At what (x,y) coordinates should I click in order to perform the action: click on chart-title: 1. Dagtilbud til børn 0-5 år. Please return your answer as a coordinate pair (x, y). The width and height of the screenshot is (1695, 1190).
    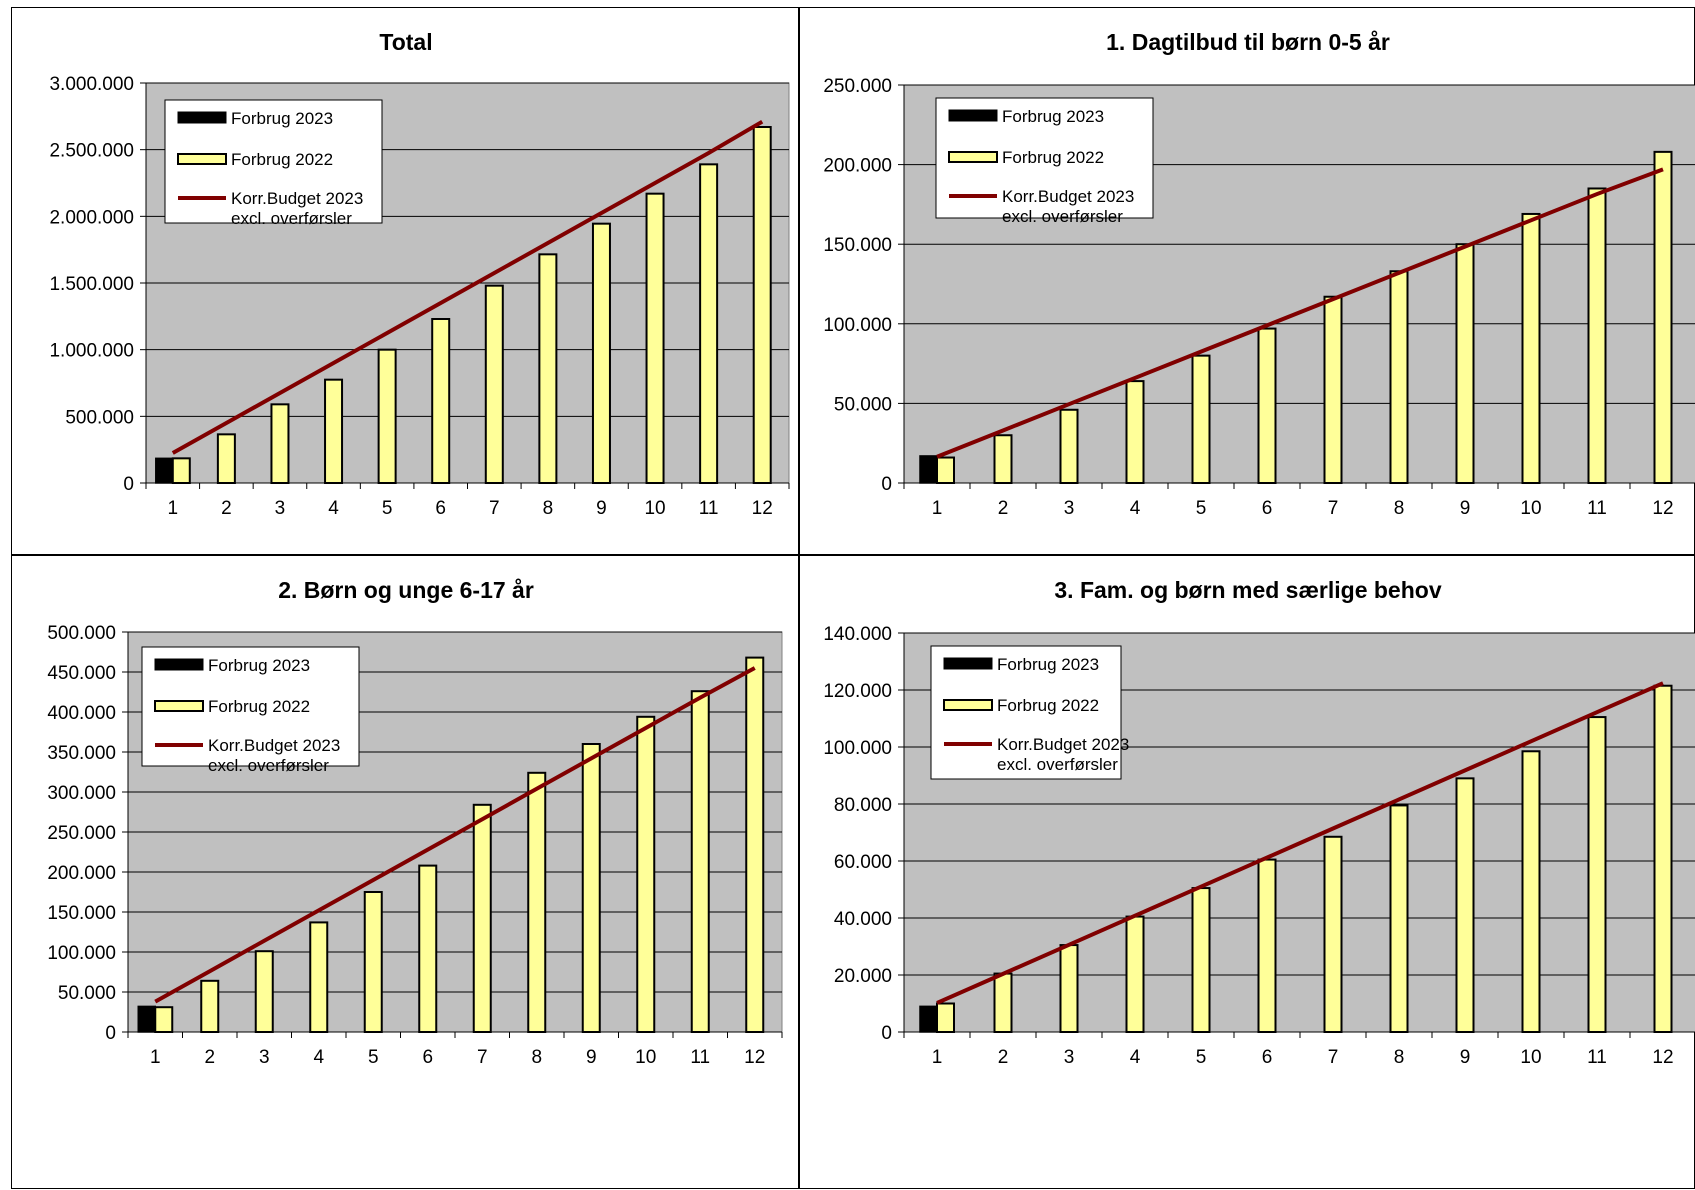
    Looking at the image, I should click on (1248, 42).